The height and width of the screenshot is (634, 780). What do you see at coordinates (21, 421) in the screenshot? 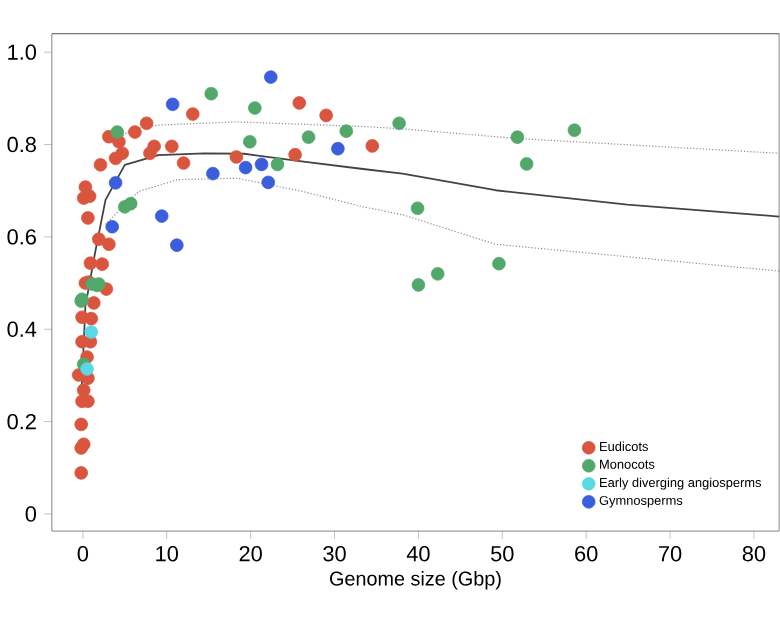
I see `y-tick-label: 0.2` at bounding box center [21, 421].